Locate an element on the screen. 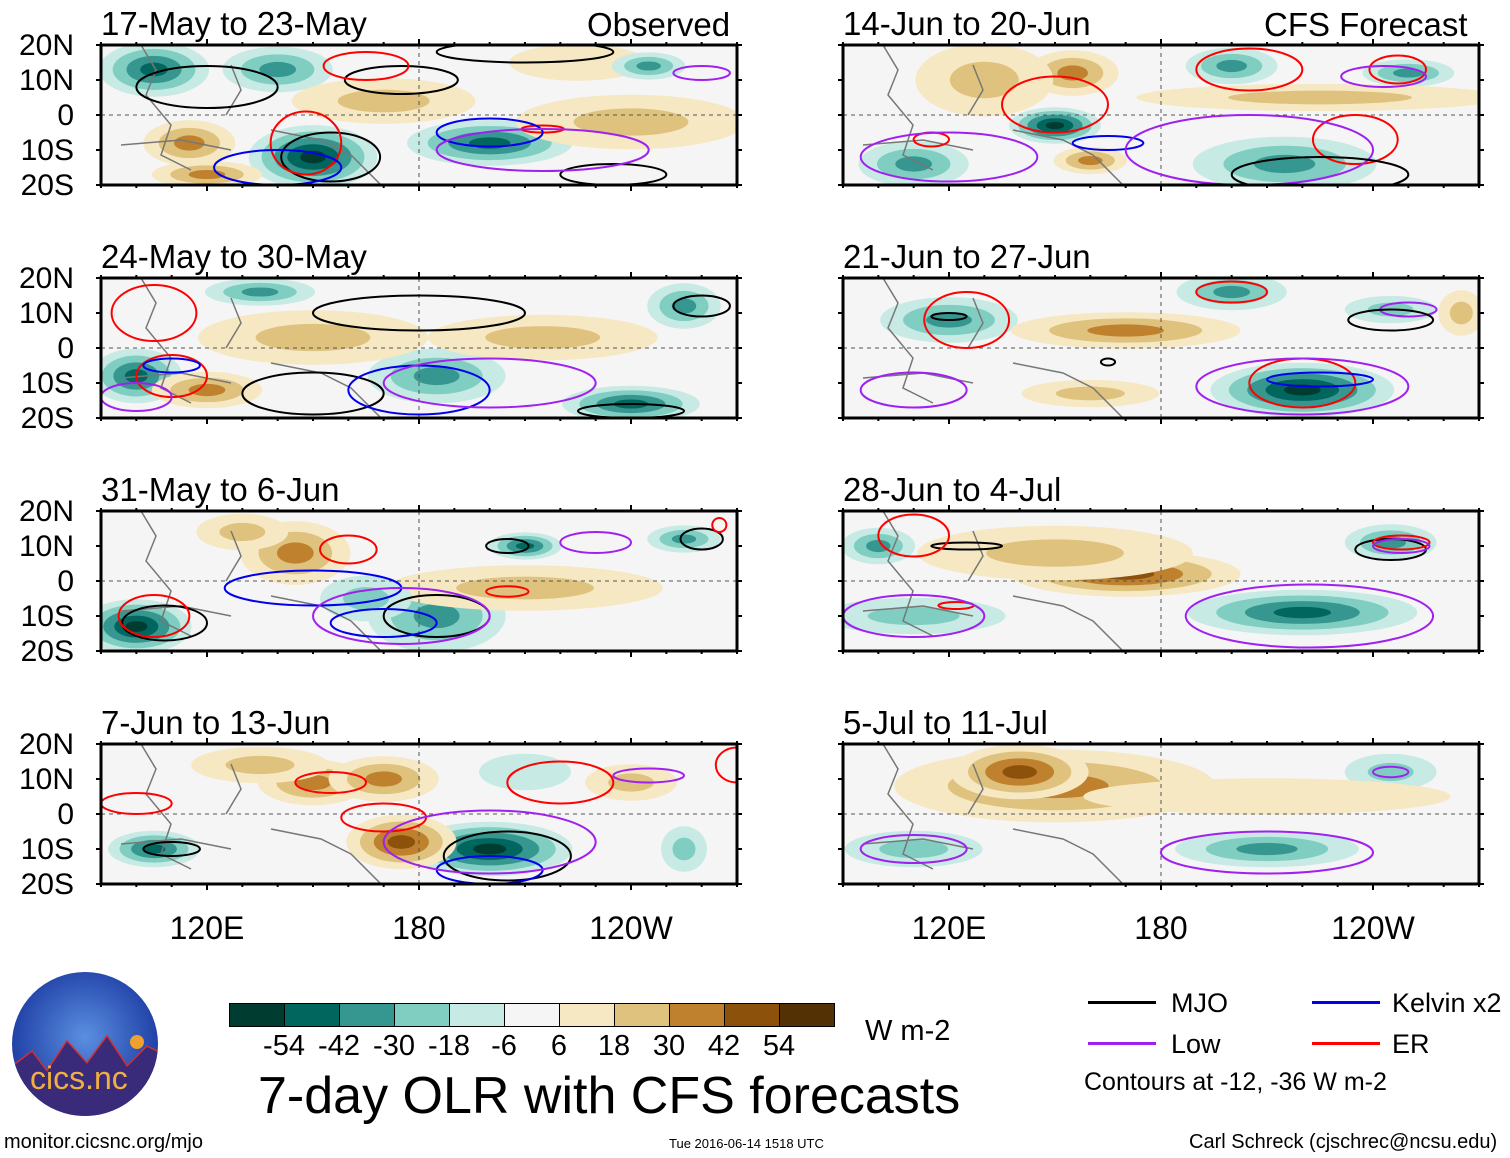 This screenshot has height=1158, width=1510. colorbar-units: W m-2 is located at coordinates (908, 1031).